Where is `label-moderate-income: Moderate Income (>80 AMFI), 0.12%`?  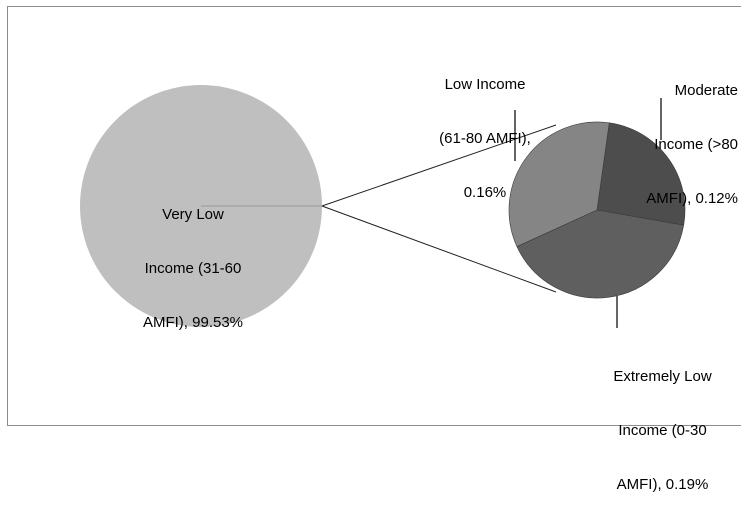 label-moderate-income: Moderate Income (>80 AMFI), 0.12% is located at coordinates (692, 144).